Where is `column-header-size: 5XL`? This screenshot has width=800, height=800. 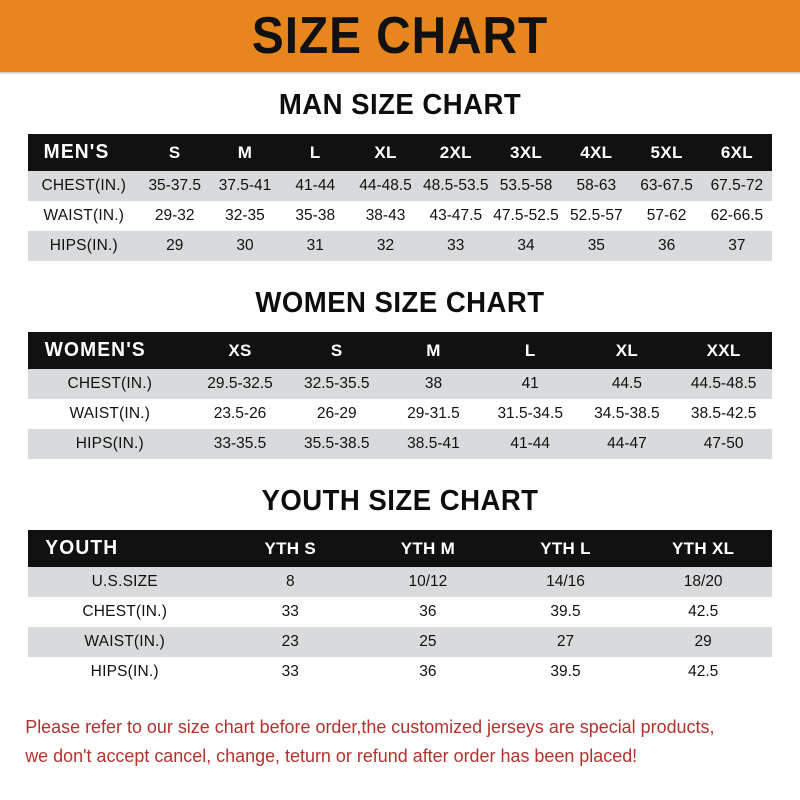
column-header-size: 5XL is located at coordinates (666, 152).